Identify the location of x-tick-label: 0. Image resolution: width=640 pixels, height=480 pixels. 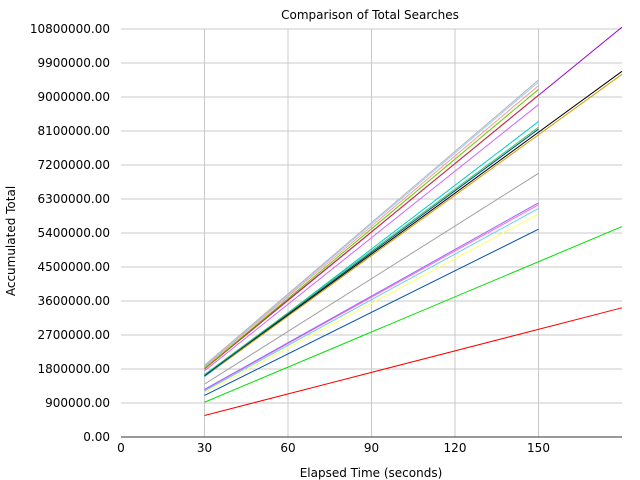
(121, 448).